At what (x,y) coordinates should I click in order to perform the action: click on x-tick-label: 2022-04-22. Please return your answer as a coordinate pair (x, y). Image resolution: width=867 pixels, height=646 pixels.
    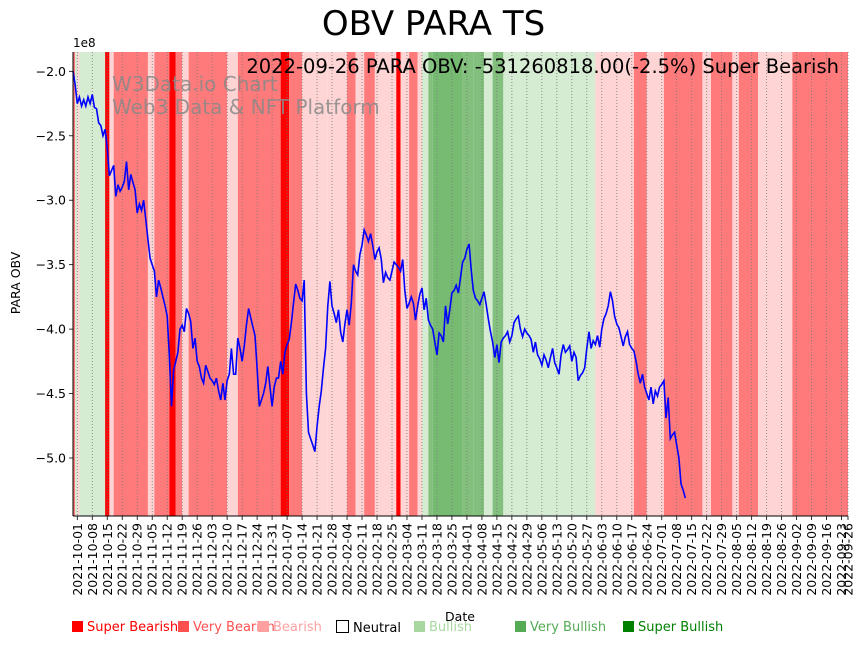
    Looking at the image, I should click on (511, 559).